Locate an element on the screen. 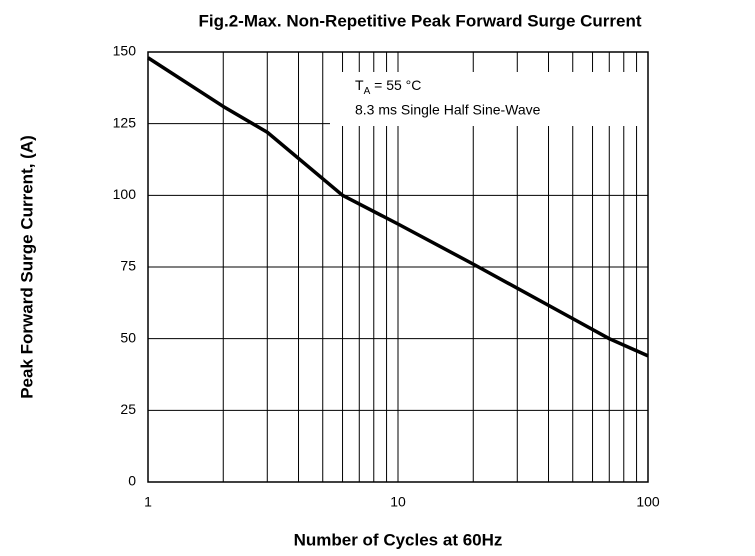  y-tick-label: 125 is located at coordinates (125, 122).